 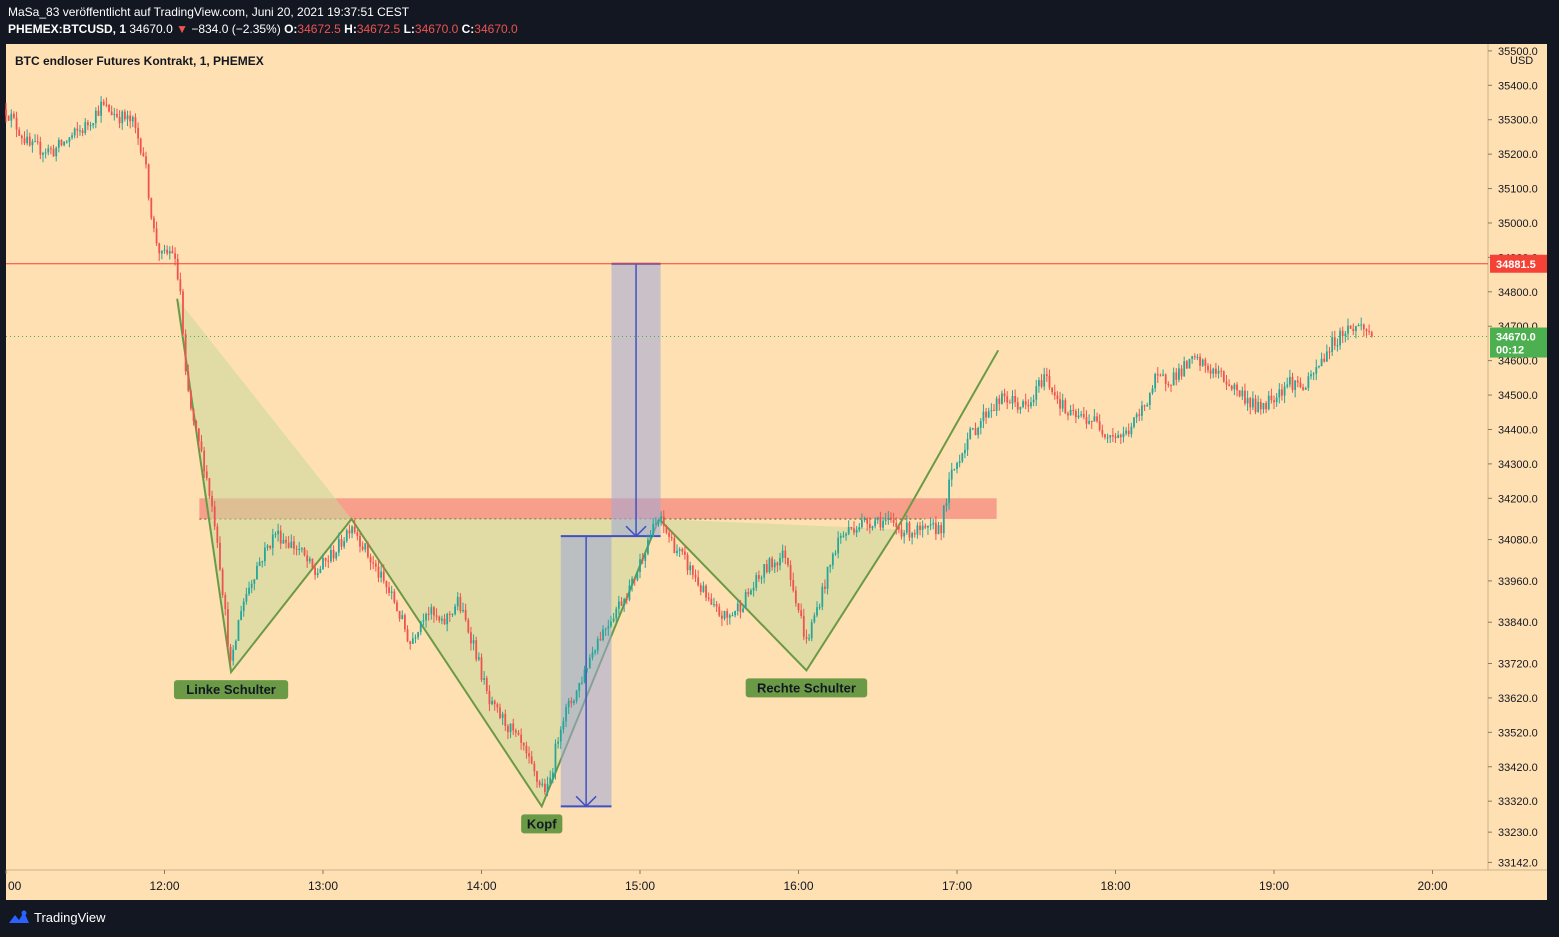 I want to click on price-tick-label: 33840.0, so click(x=1518, y=623).